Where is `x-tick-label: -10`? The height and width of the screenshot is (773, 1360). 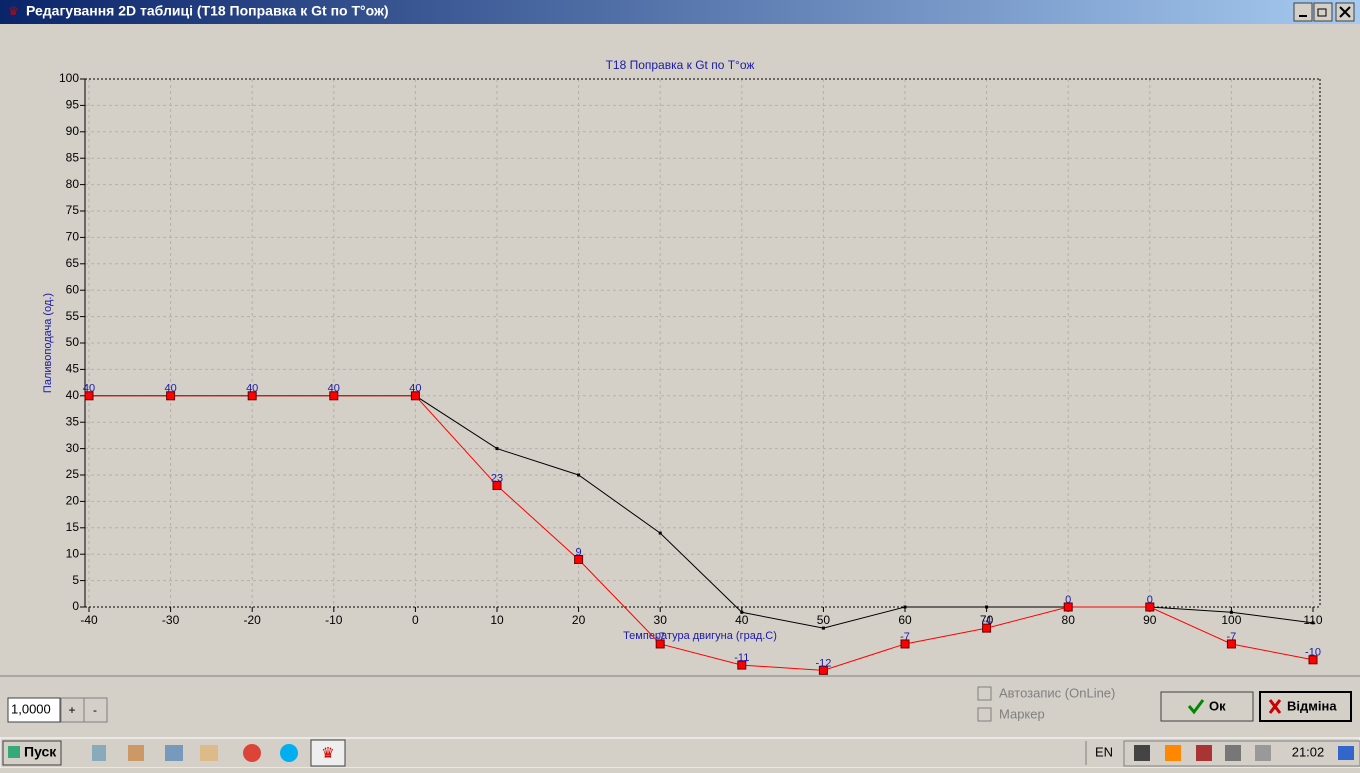
x-tick-label: -10 is located at coordinates (334, 620).